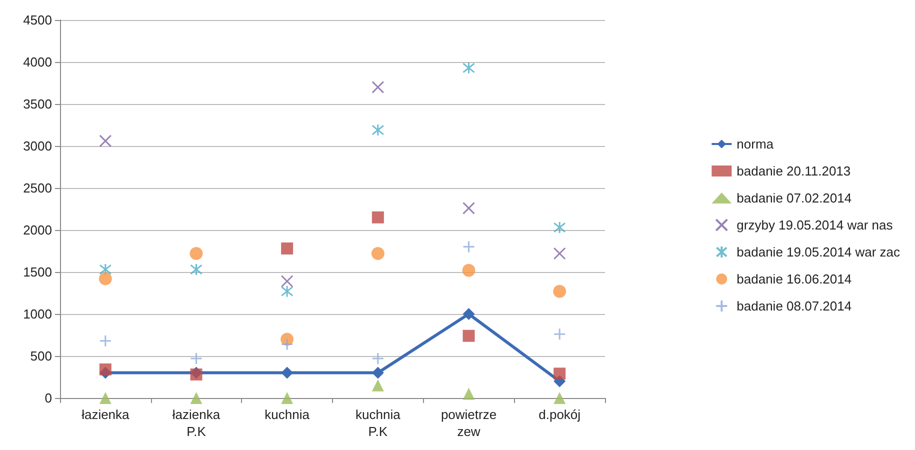 This screenshot has height=450, width=915. Describe the element at coordinates (793, 171) in the screenshot. I see `legend-label: badanie 20.11.2013` at that location.